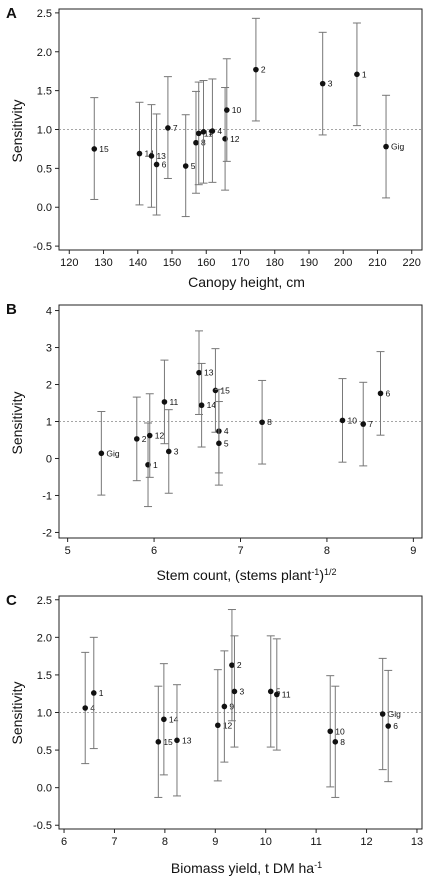  What do you see at coordinates (49, 459) in the screenshot?
I see `y-tick-label: 0` at bounding box center [49, 459].